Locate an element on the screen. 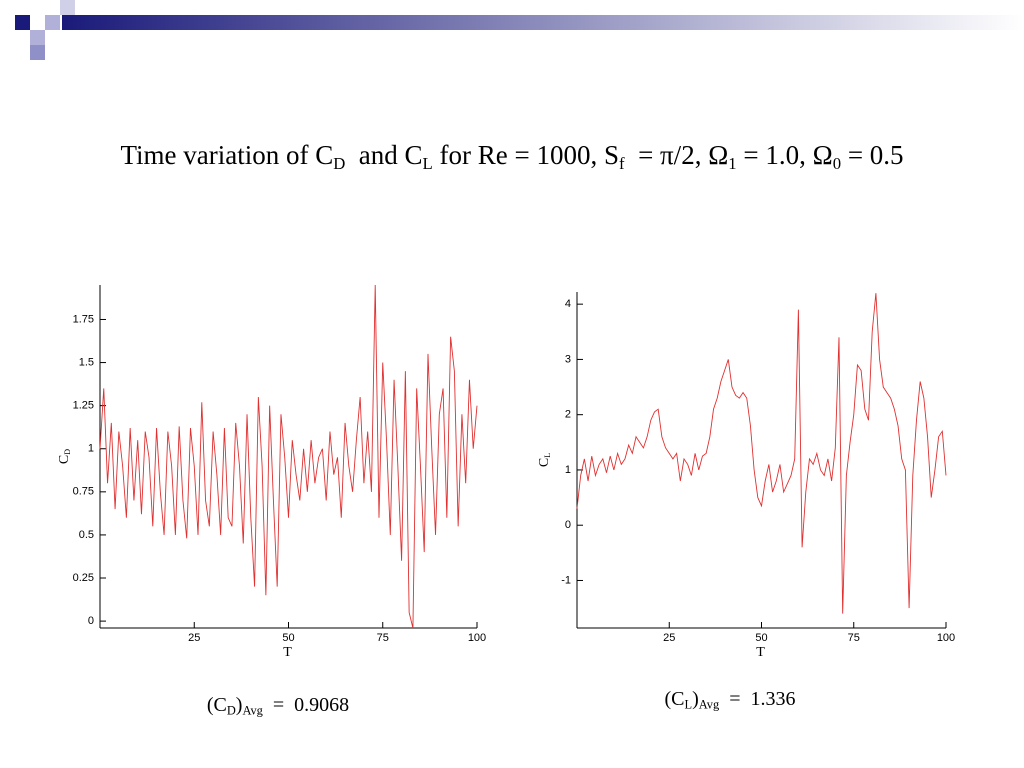  average-label: (CL)Avg = 1.336 is located at coordinates (730, 700).